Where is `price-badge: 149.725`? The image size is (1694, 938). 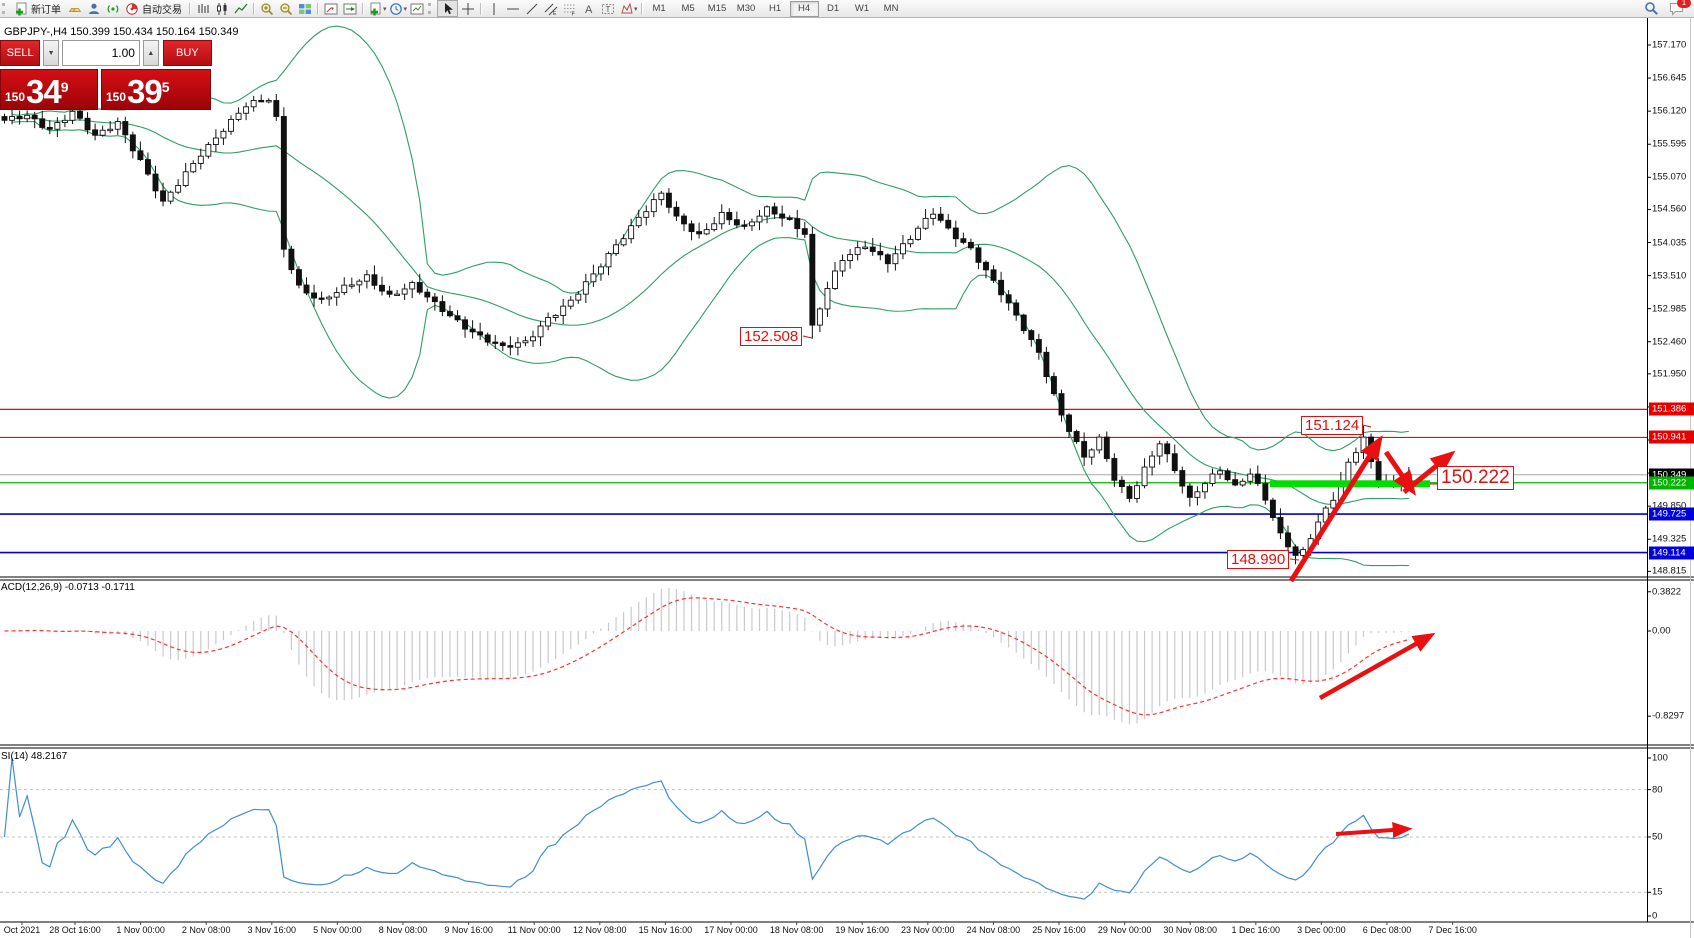 price-badge: 149.725 is located at coordinates (1671, 514).